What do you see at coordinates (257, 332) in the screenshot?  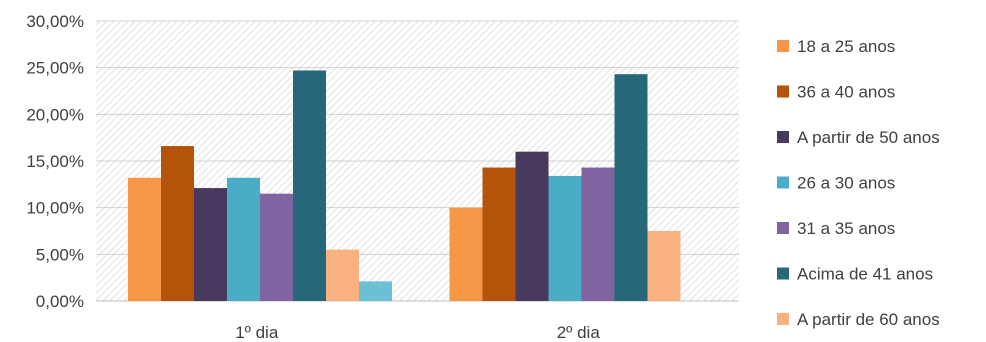 I see `x-tick-label: 1º dia` at bounding box center [257, 332].